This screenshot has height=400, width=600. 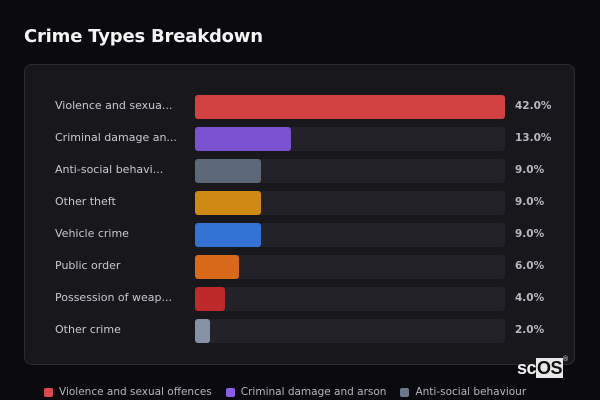 I want to click on bar-label: Other crime, so click(x=88, y=329).